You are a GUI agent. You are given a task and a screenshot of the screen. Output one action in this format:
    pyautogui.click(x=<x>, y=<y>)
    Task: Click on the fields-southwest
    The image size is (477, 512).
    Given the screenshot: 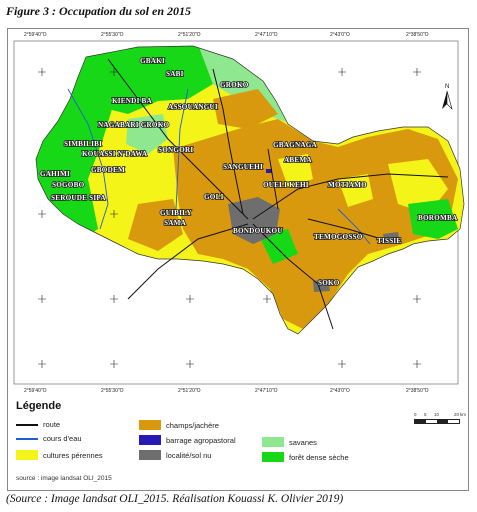 What is the action you would take?
    pyautogui.click(x=155, y=225)
    